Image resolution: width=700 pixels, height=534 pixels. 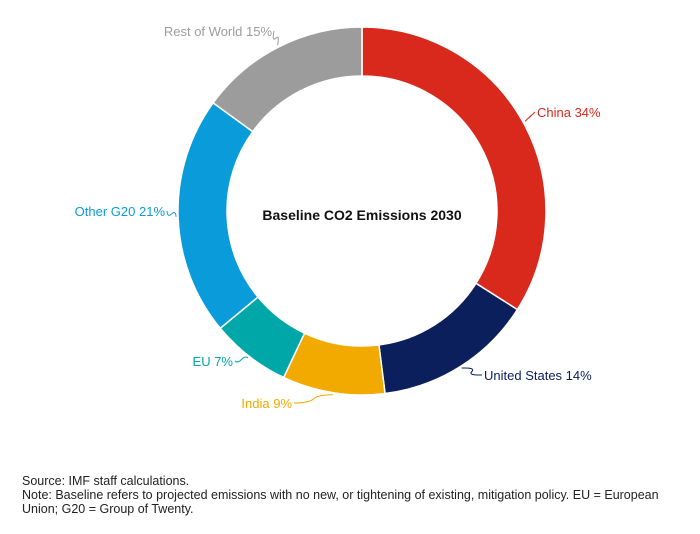 I want to click on chart-title: Baseline CO2 Emissions 2030, so click(x=361, y=215).